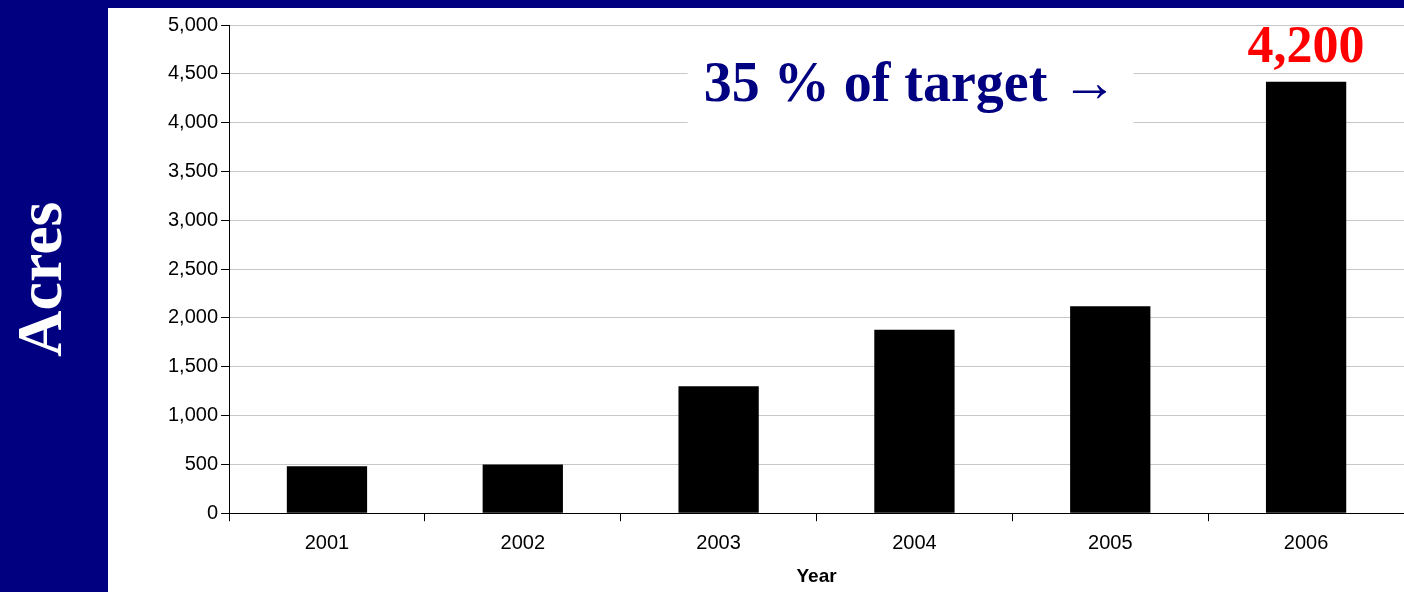  I want to click on y-tick-label: 3,000, so click(193, 218).